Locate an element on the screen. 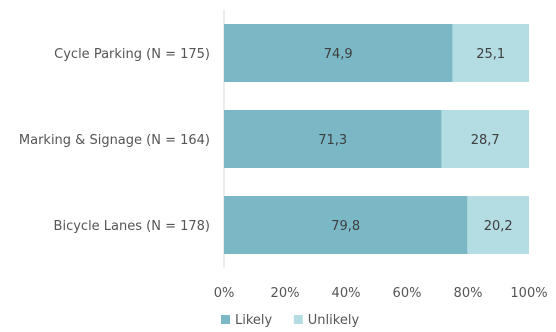 Image resolution: width=556 pixels, height=332 pixels. legend-label: Unlikely is located at coordinates (334, 320).